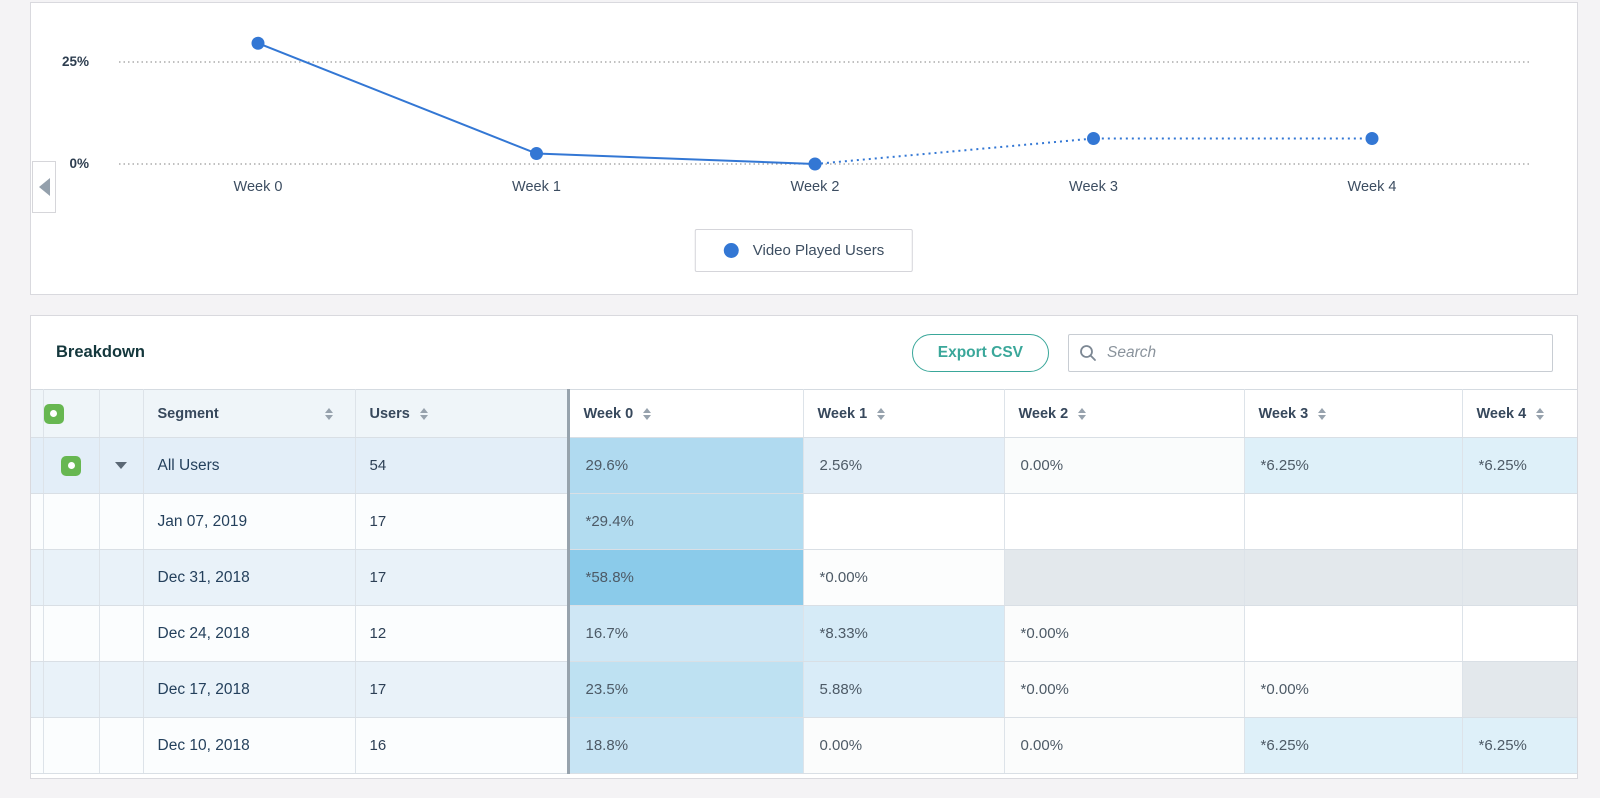 The image size is (1600, 798). What do you see at coordinates (536, 103) in the screenshot?
I see `series-line-solid` at bounding box center [536, 103].